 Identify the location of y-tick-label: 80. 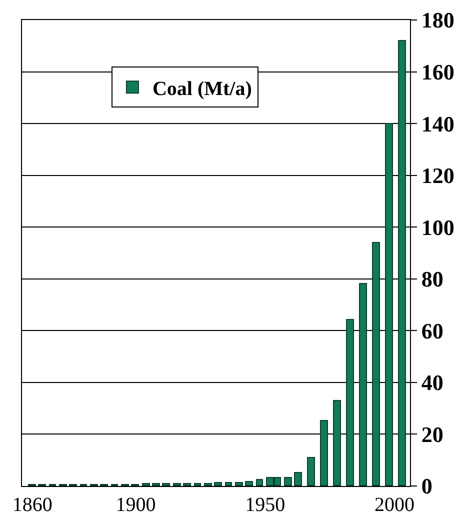
(432, 279).